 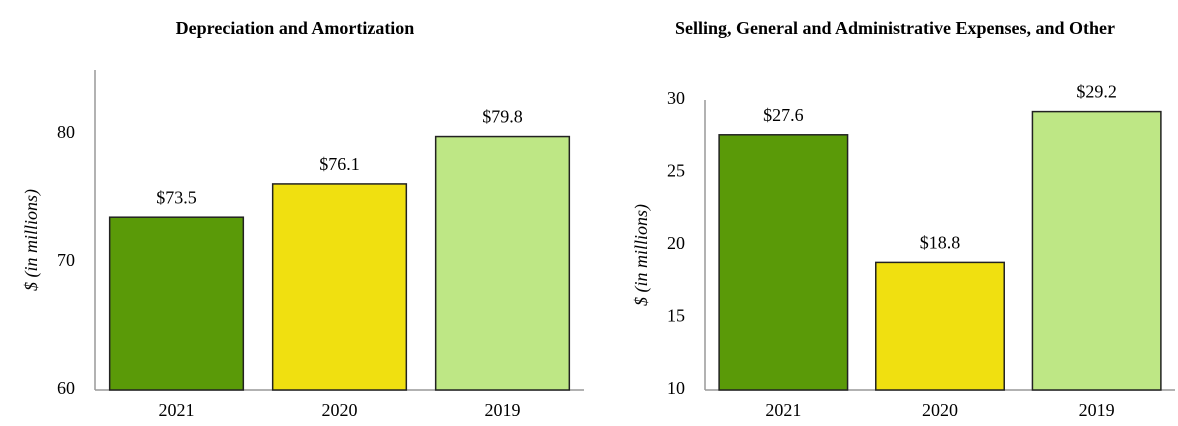 I want to click on y-tick-label: 20, so click(x=676, y=243).